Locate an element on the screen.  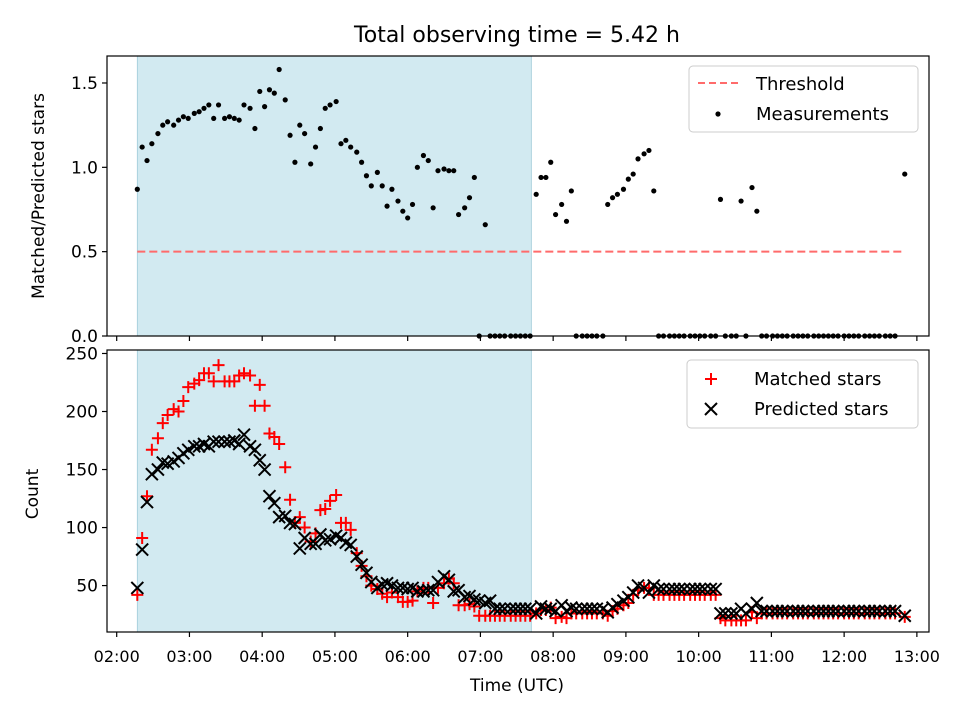
y-tick-label: 100 is located at coordinates (82, 529).